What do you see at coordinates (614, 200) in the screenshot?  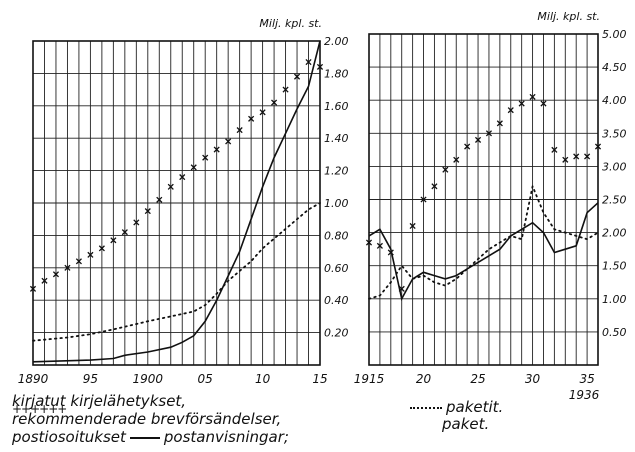 I see `right-y-tick-label: 2.50` at bounding box center [614, 200].